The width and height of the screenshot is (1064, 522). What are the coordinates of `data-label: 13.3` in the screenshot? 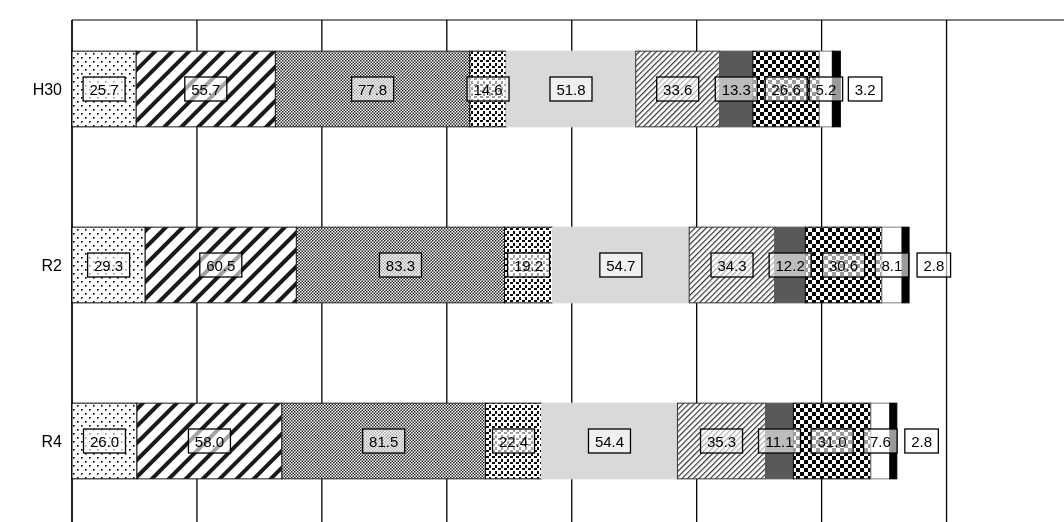 It's located at (736, 89).